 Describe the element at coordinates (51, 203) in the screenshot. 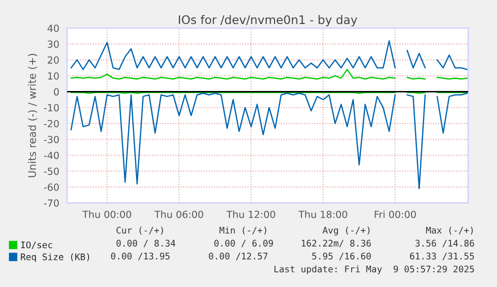

I see `y-tick-label: -70` at that location.